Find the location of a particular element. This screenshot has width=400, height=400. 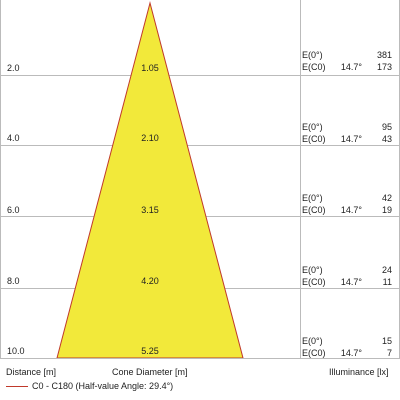

e0-value: 15 is located at coordinates (386, 341).